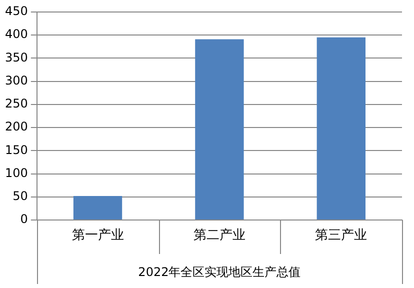 The height and width of the screenshot is (288, 414). I want to click on y-tick-label: 350, so click(16, 57).